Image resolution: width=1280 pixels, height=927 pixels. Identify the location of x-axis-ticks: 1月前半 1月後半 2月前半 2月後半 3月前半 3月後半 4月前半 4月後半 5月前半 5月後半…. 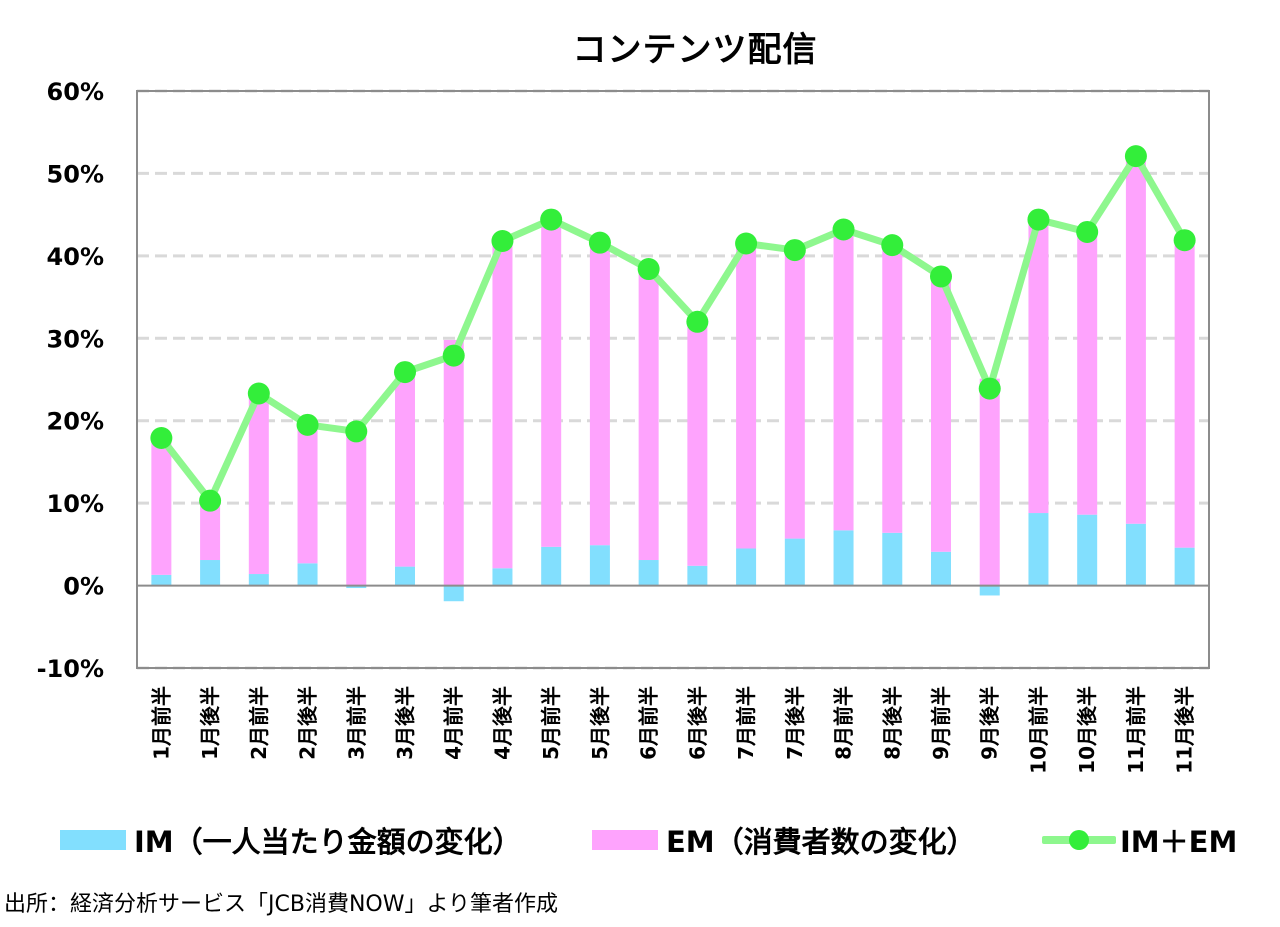
(672, 730).